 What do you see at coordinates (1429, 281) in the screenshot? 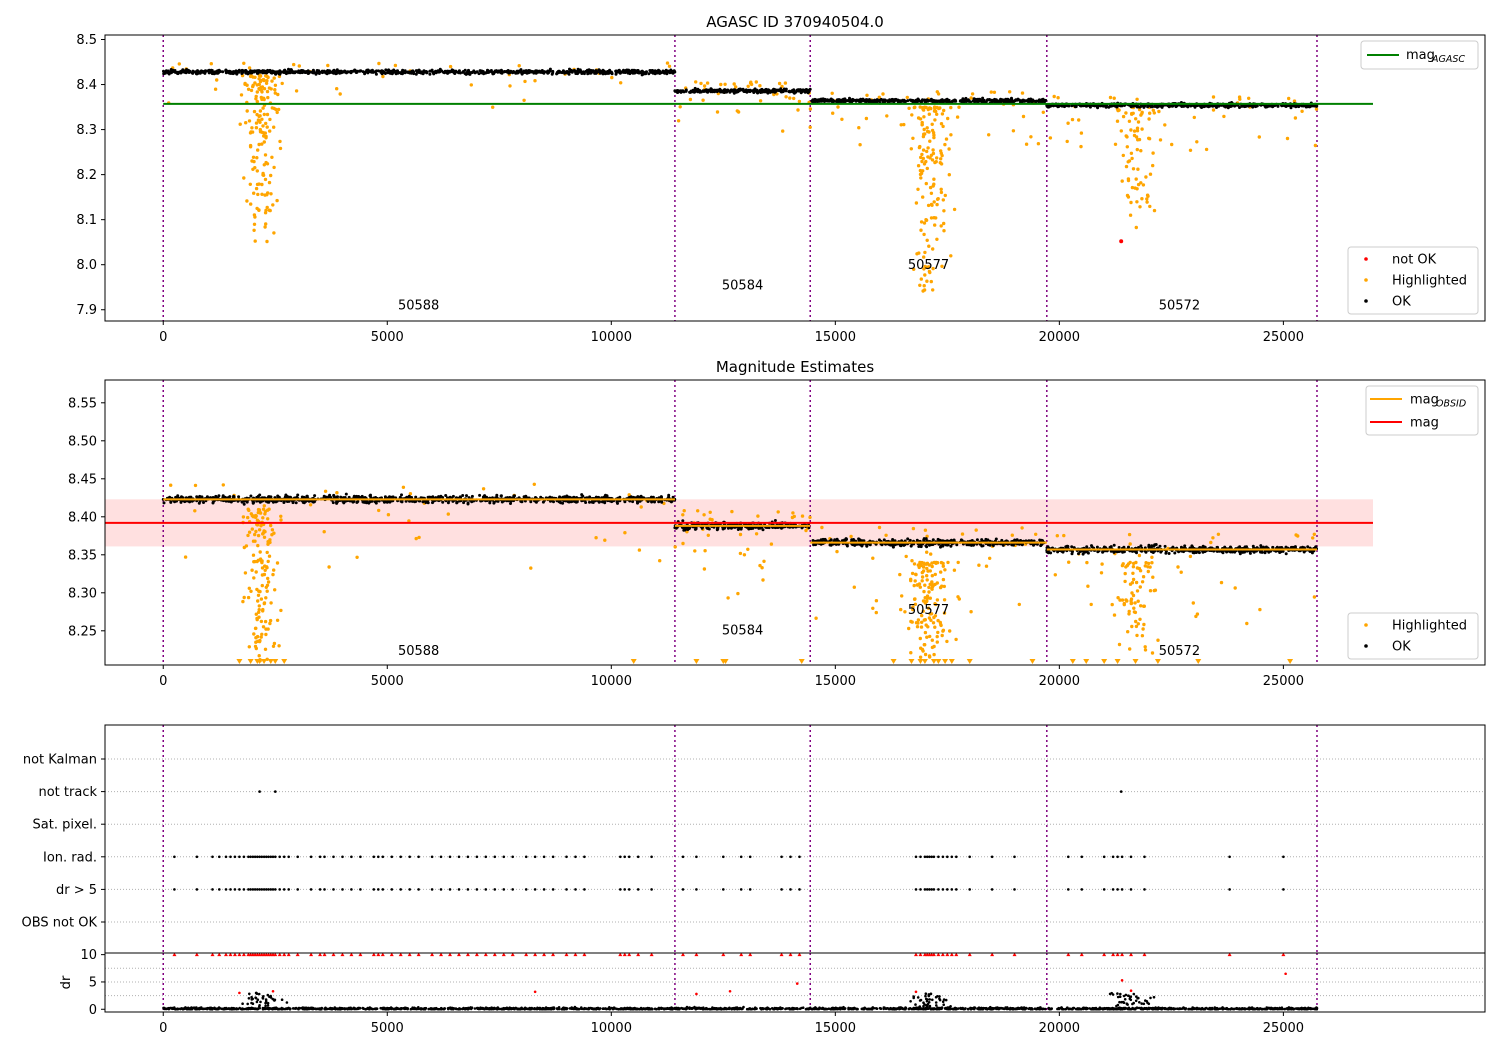
I see `legend-label: Highlighted` at bounding box center [1429, 281].